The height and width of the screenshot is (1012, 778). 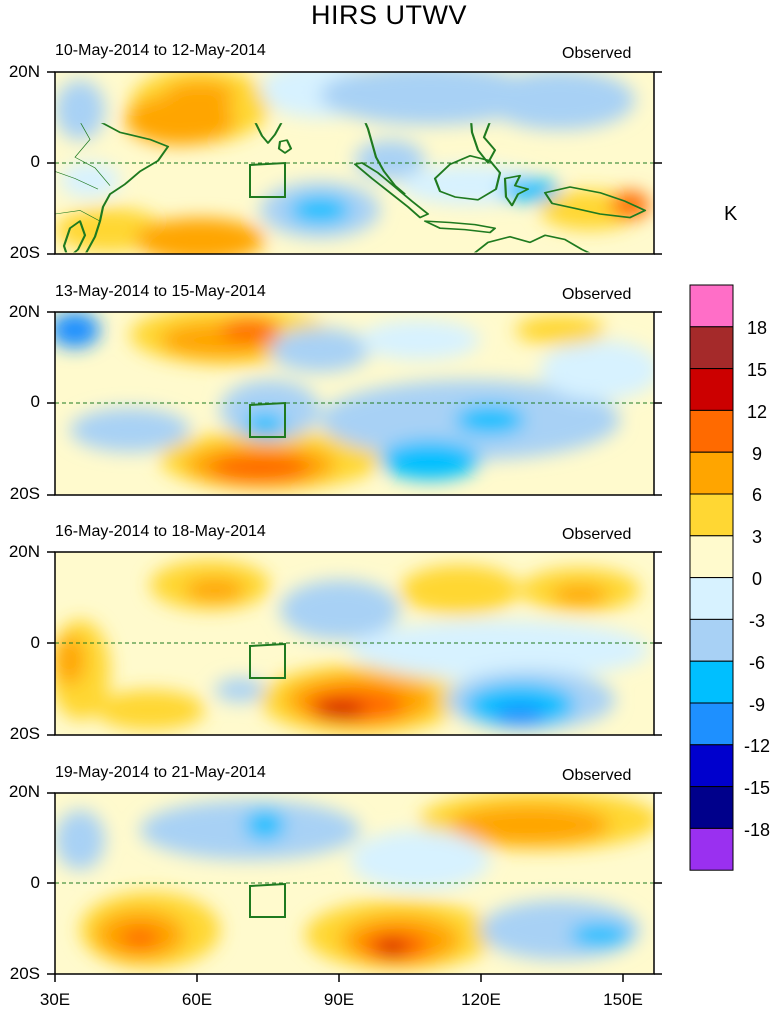 What do you see at coordinates (24, 973) in the screenshot?
I see `p4-lat-20s: 20S` at bounding box center [24, 973].